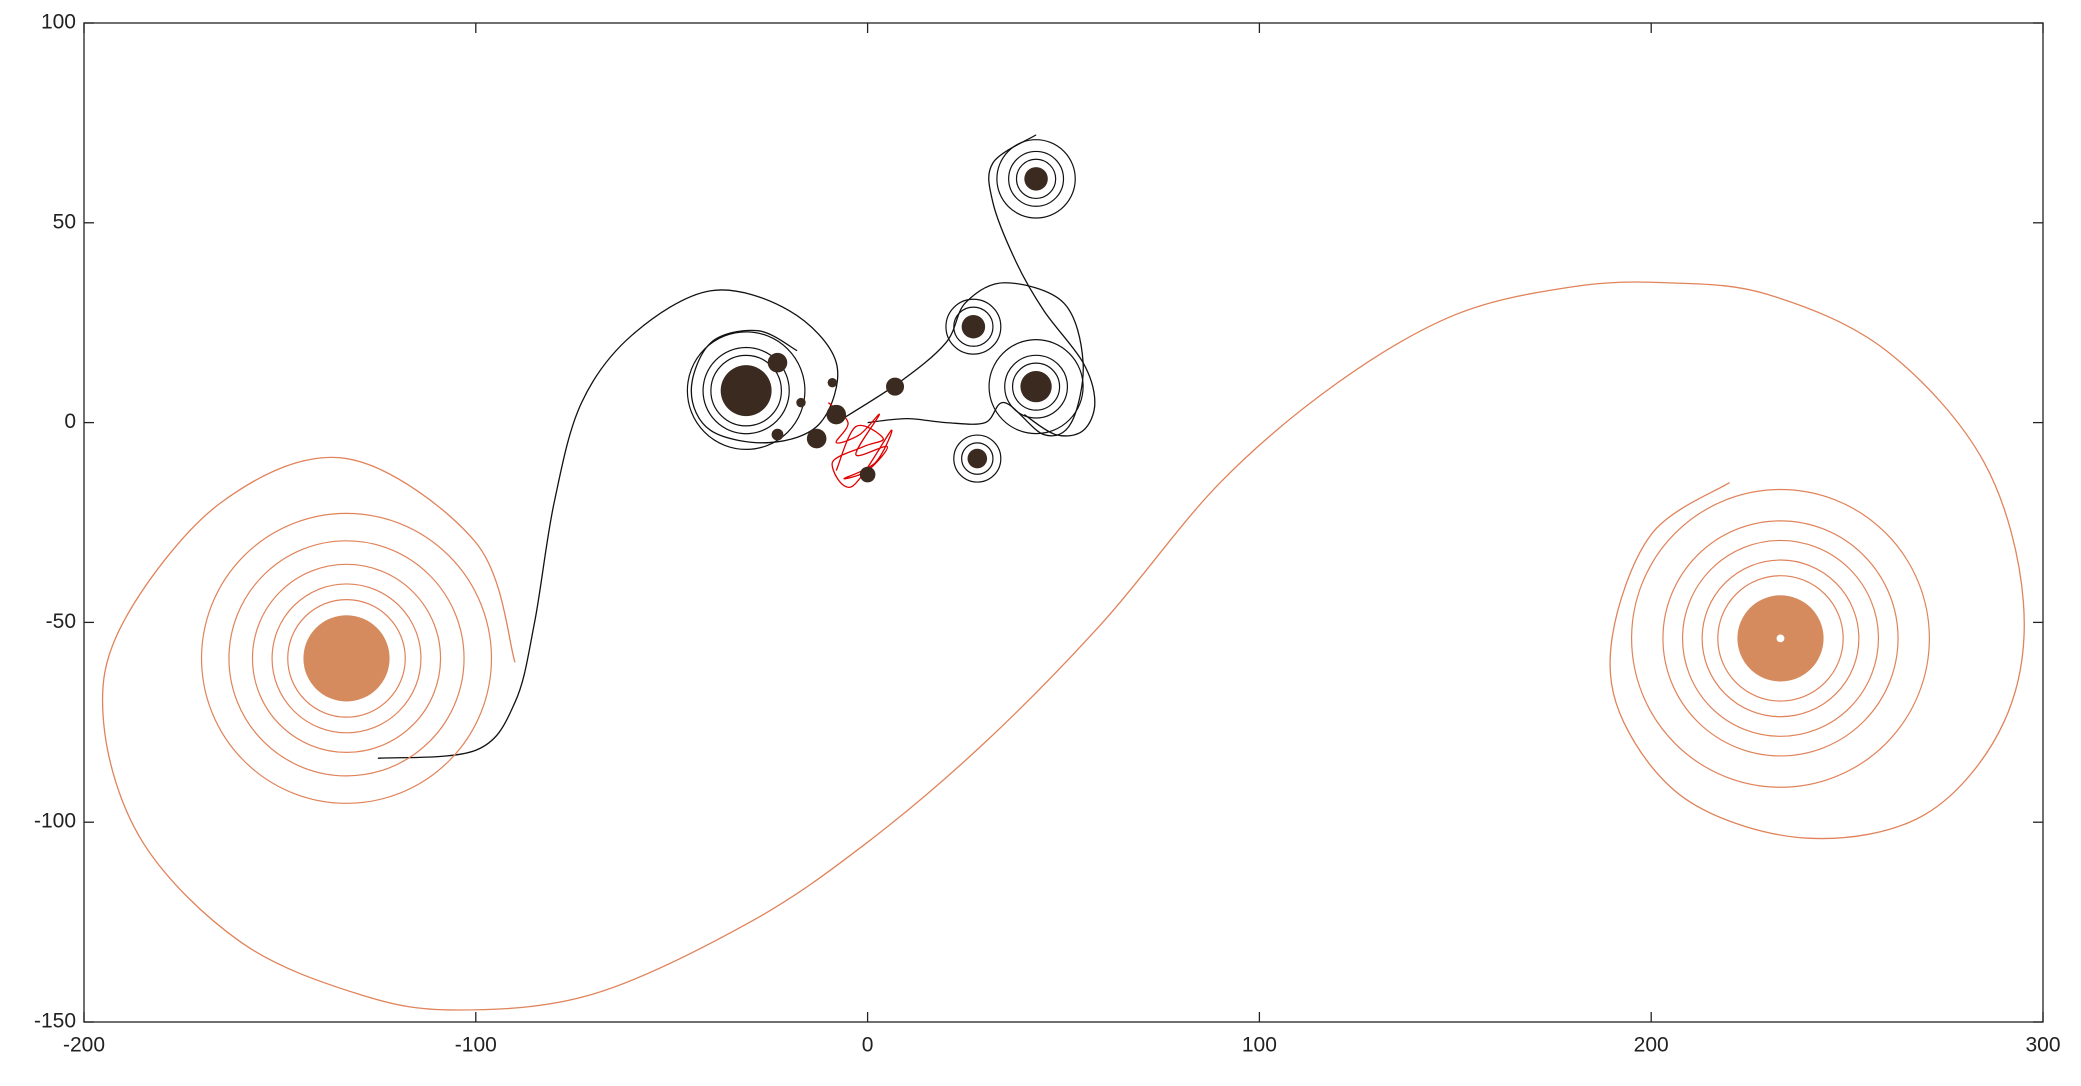  What do you see at coordinates (84, 1045) in the screenshot?
I see `x-tick-label: -200` at bounding box center [84, 1045].